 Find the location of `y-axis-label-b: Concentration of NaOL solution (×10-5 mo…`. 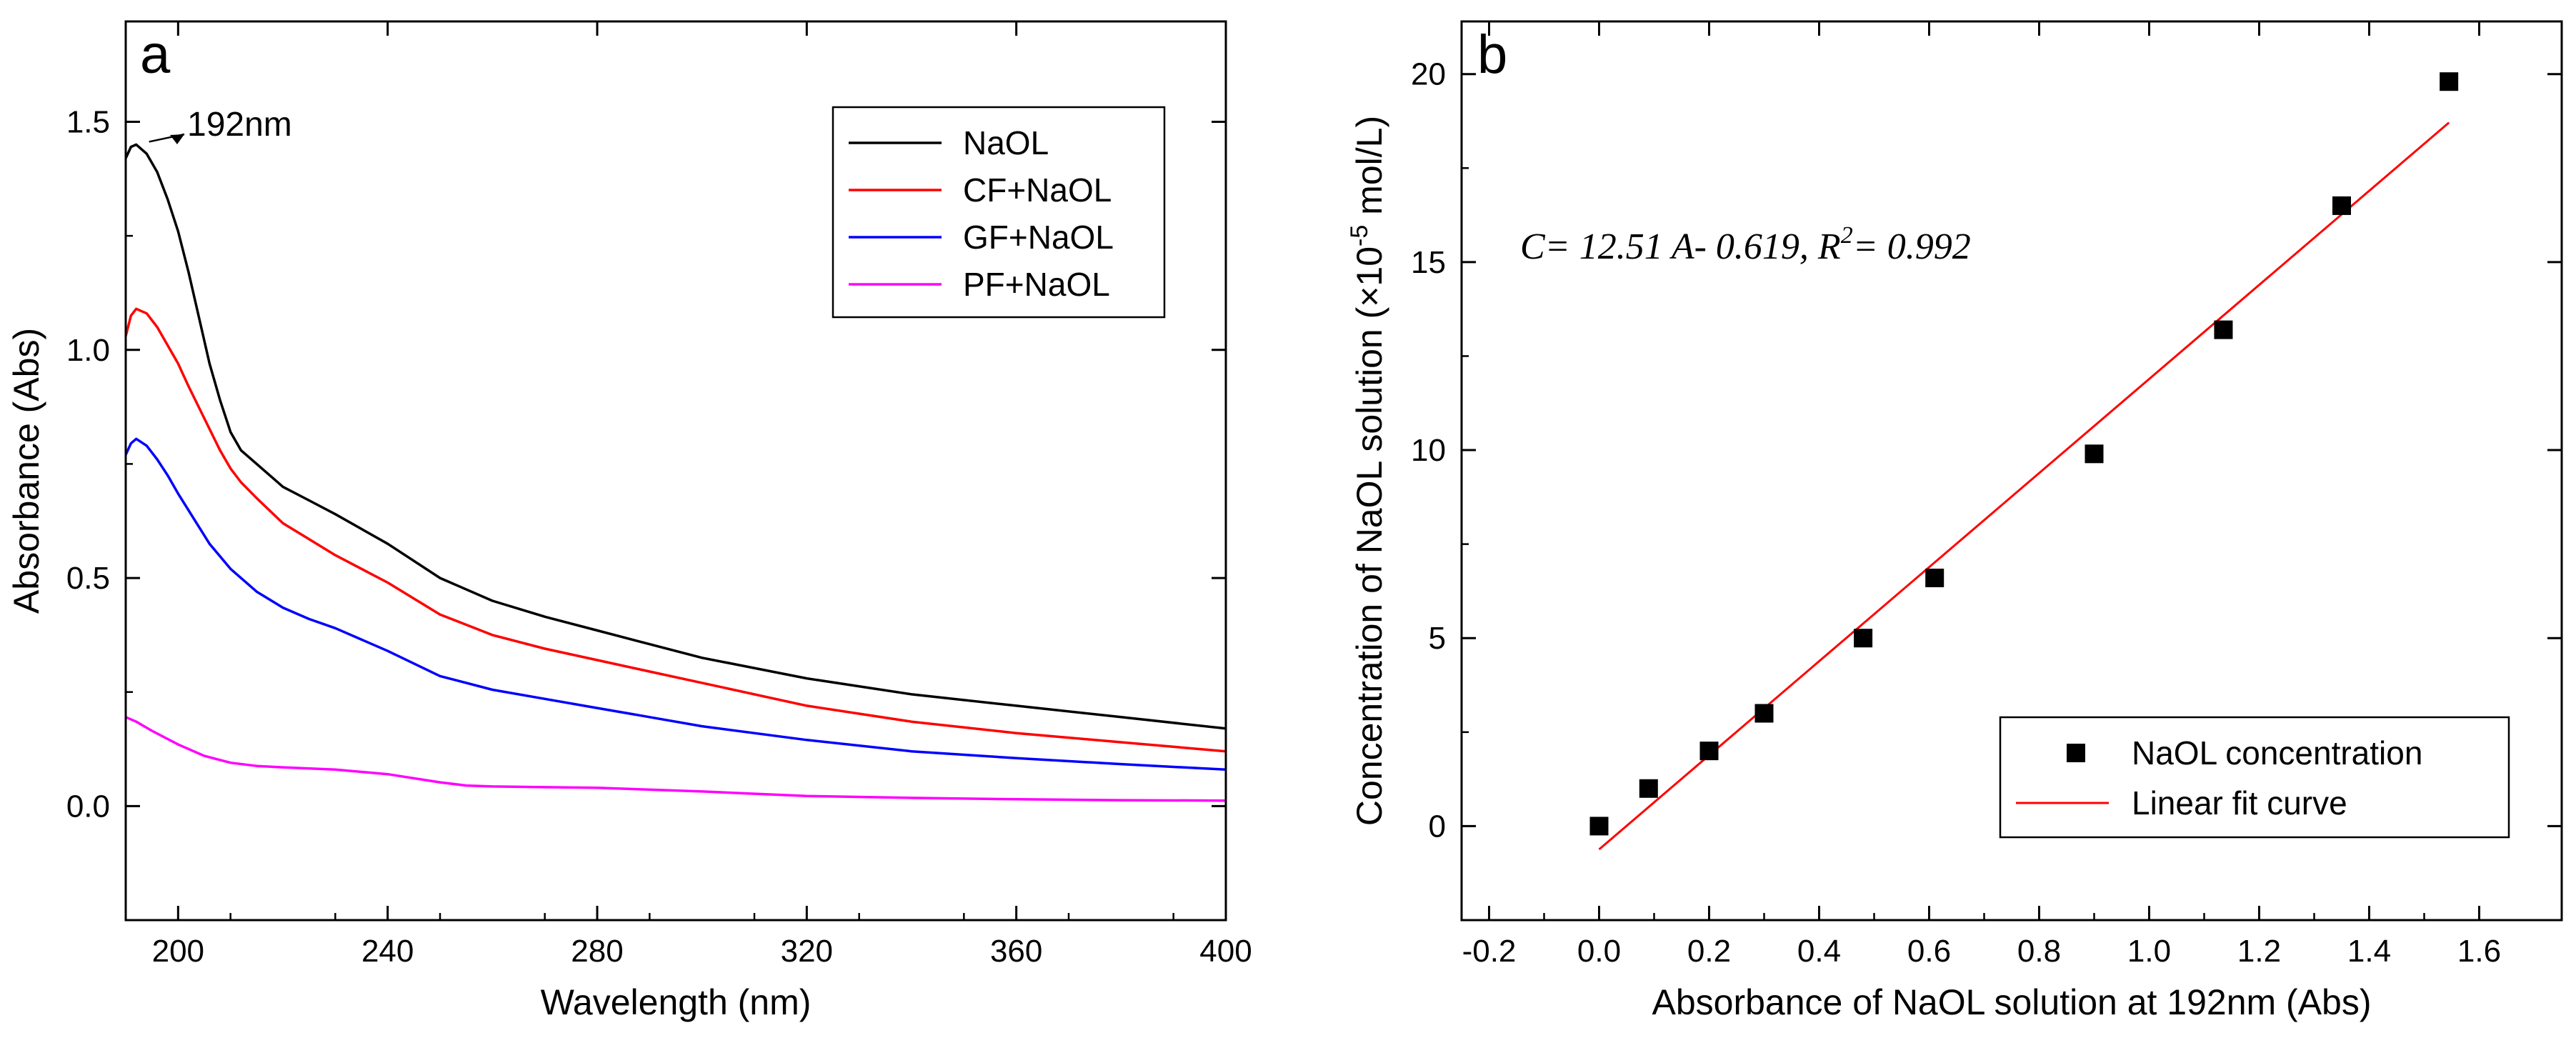

y-axis-label-b: Concentration of NaOL solution (×10-5 mo… is located at coordinates (1368, 471).